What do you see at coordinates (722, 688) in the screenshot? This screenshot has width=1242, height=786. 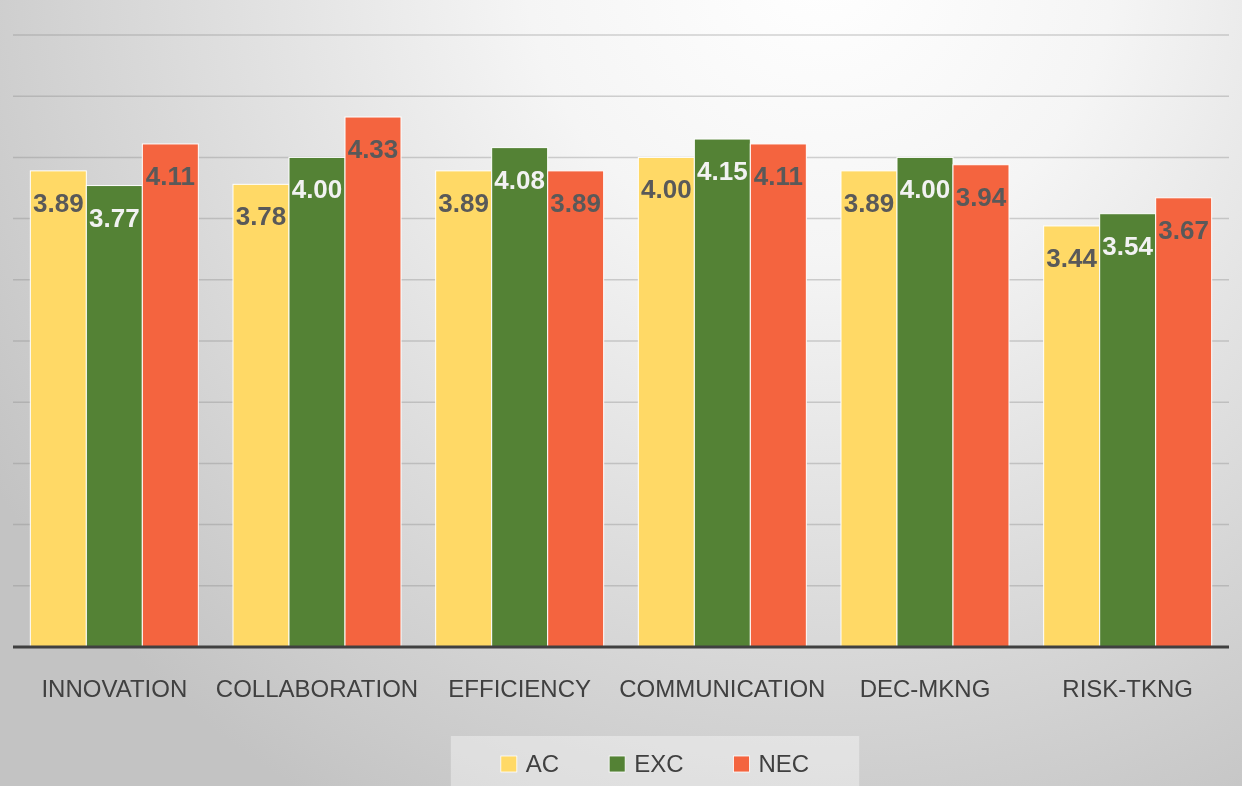 I see `x-tick-label: COMMUNICATION` at bounding box center [722, 688].